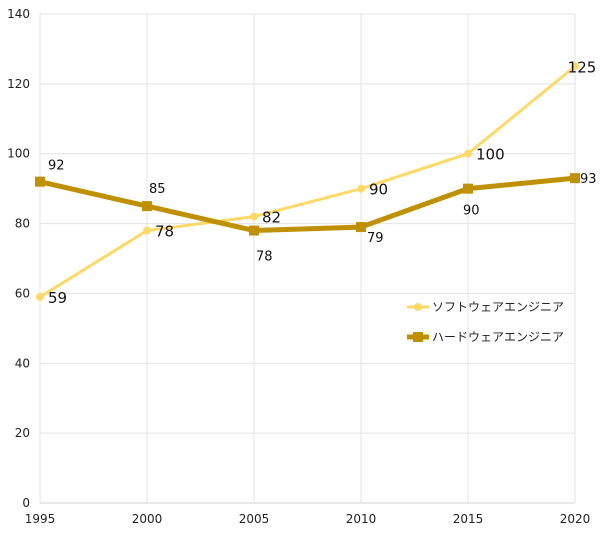 Image resolution: width=600 pixels, height=535 pixels. What do you see at coordinates (308, 519) in the screenshot?
I see `x-axis-ticks: 1995 2000 2005 2010 2015 2020` at bounding box center [308, 519].